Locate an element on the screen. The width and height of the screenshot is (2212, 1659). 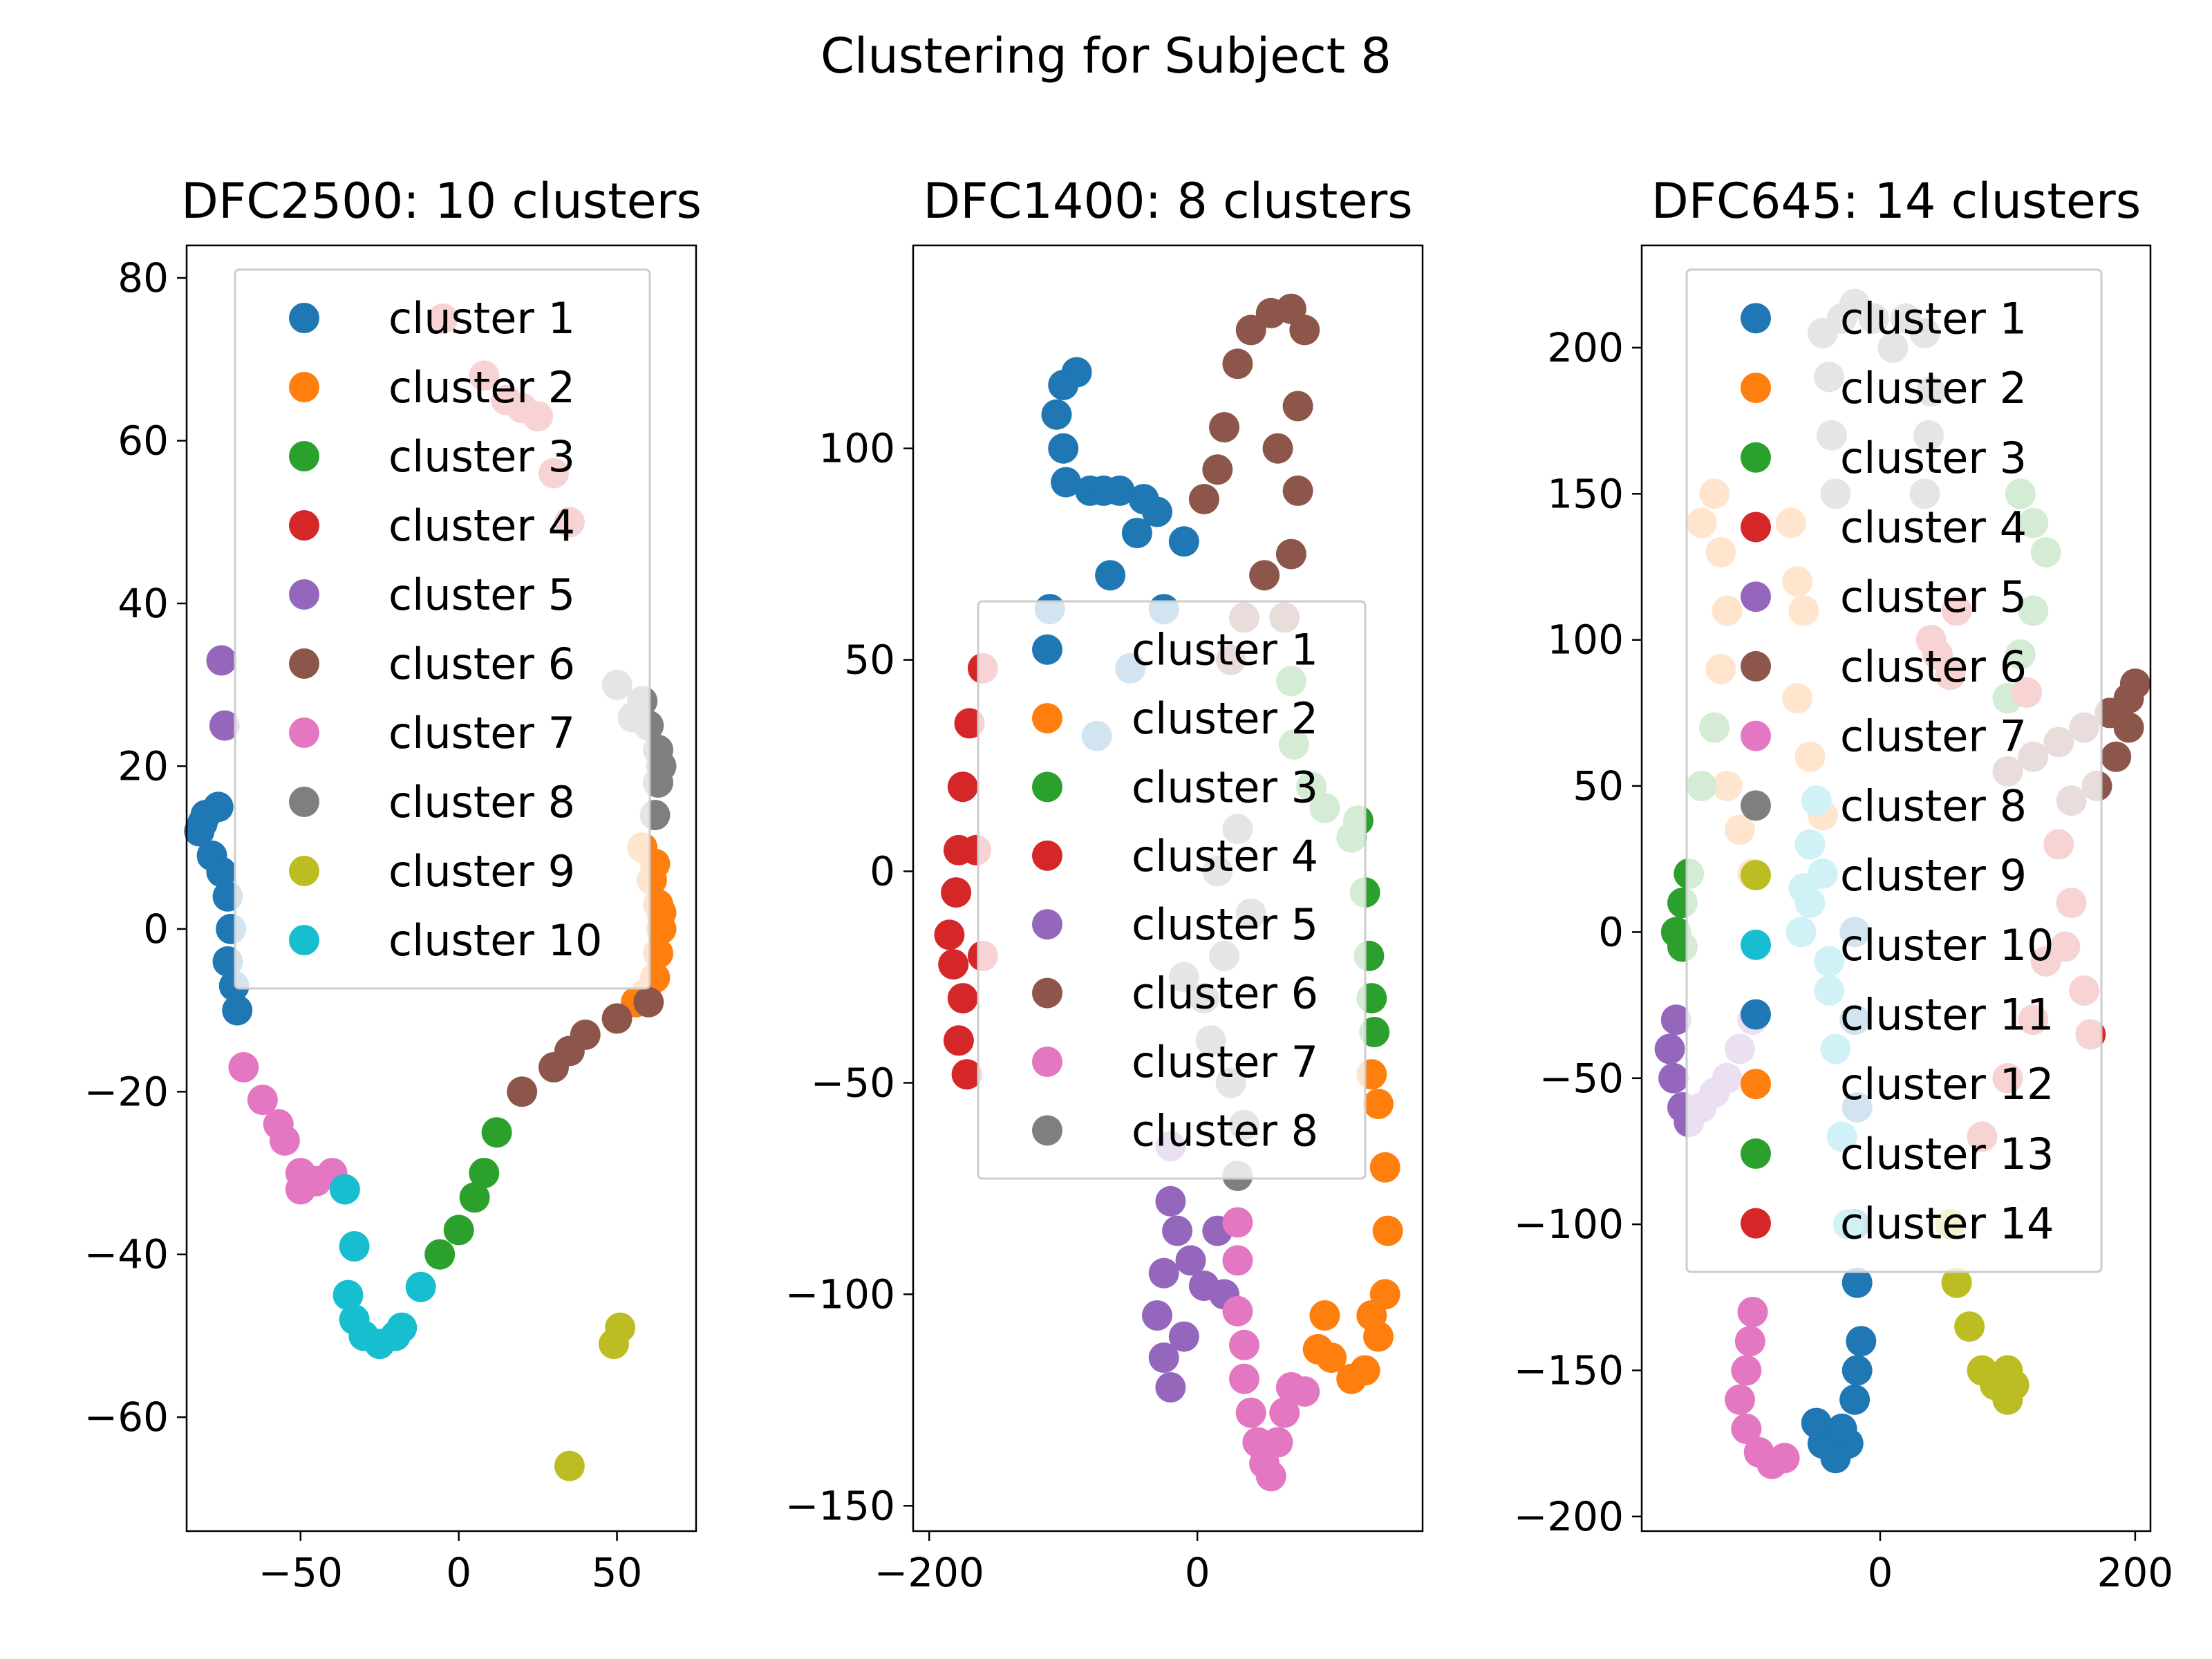
y-tick-label: 80 is located at coordinates (143, 277).